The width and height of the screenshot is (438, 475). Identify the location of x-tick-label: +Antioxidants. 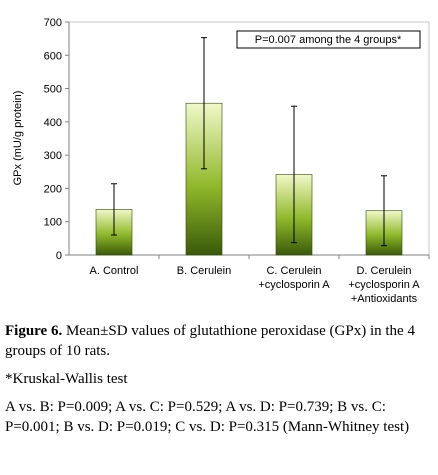
(384, 299).